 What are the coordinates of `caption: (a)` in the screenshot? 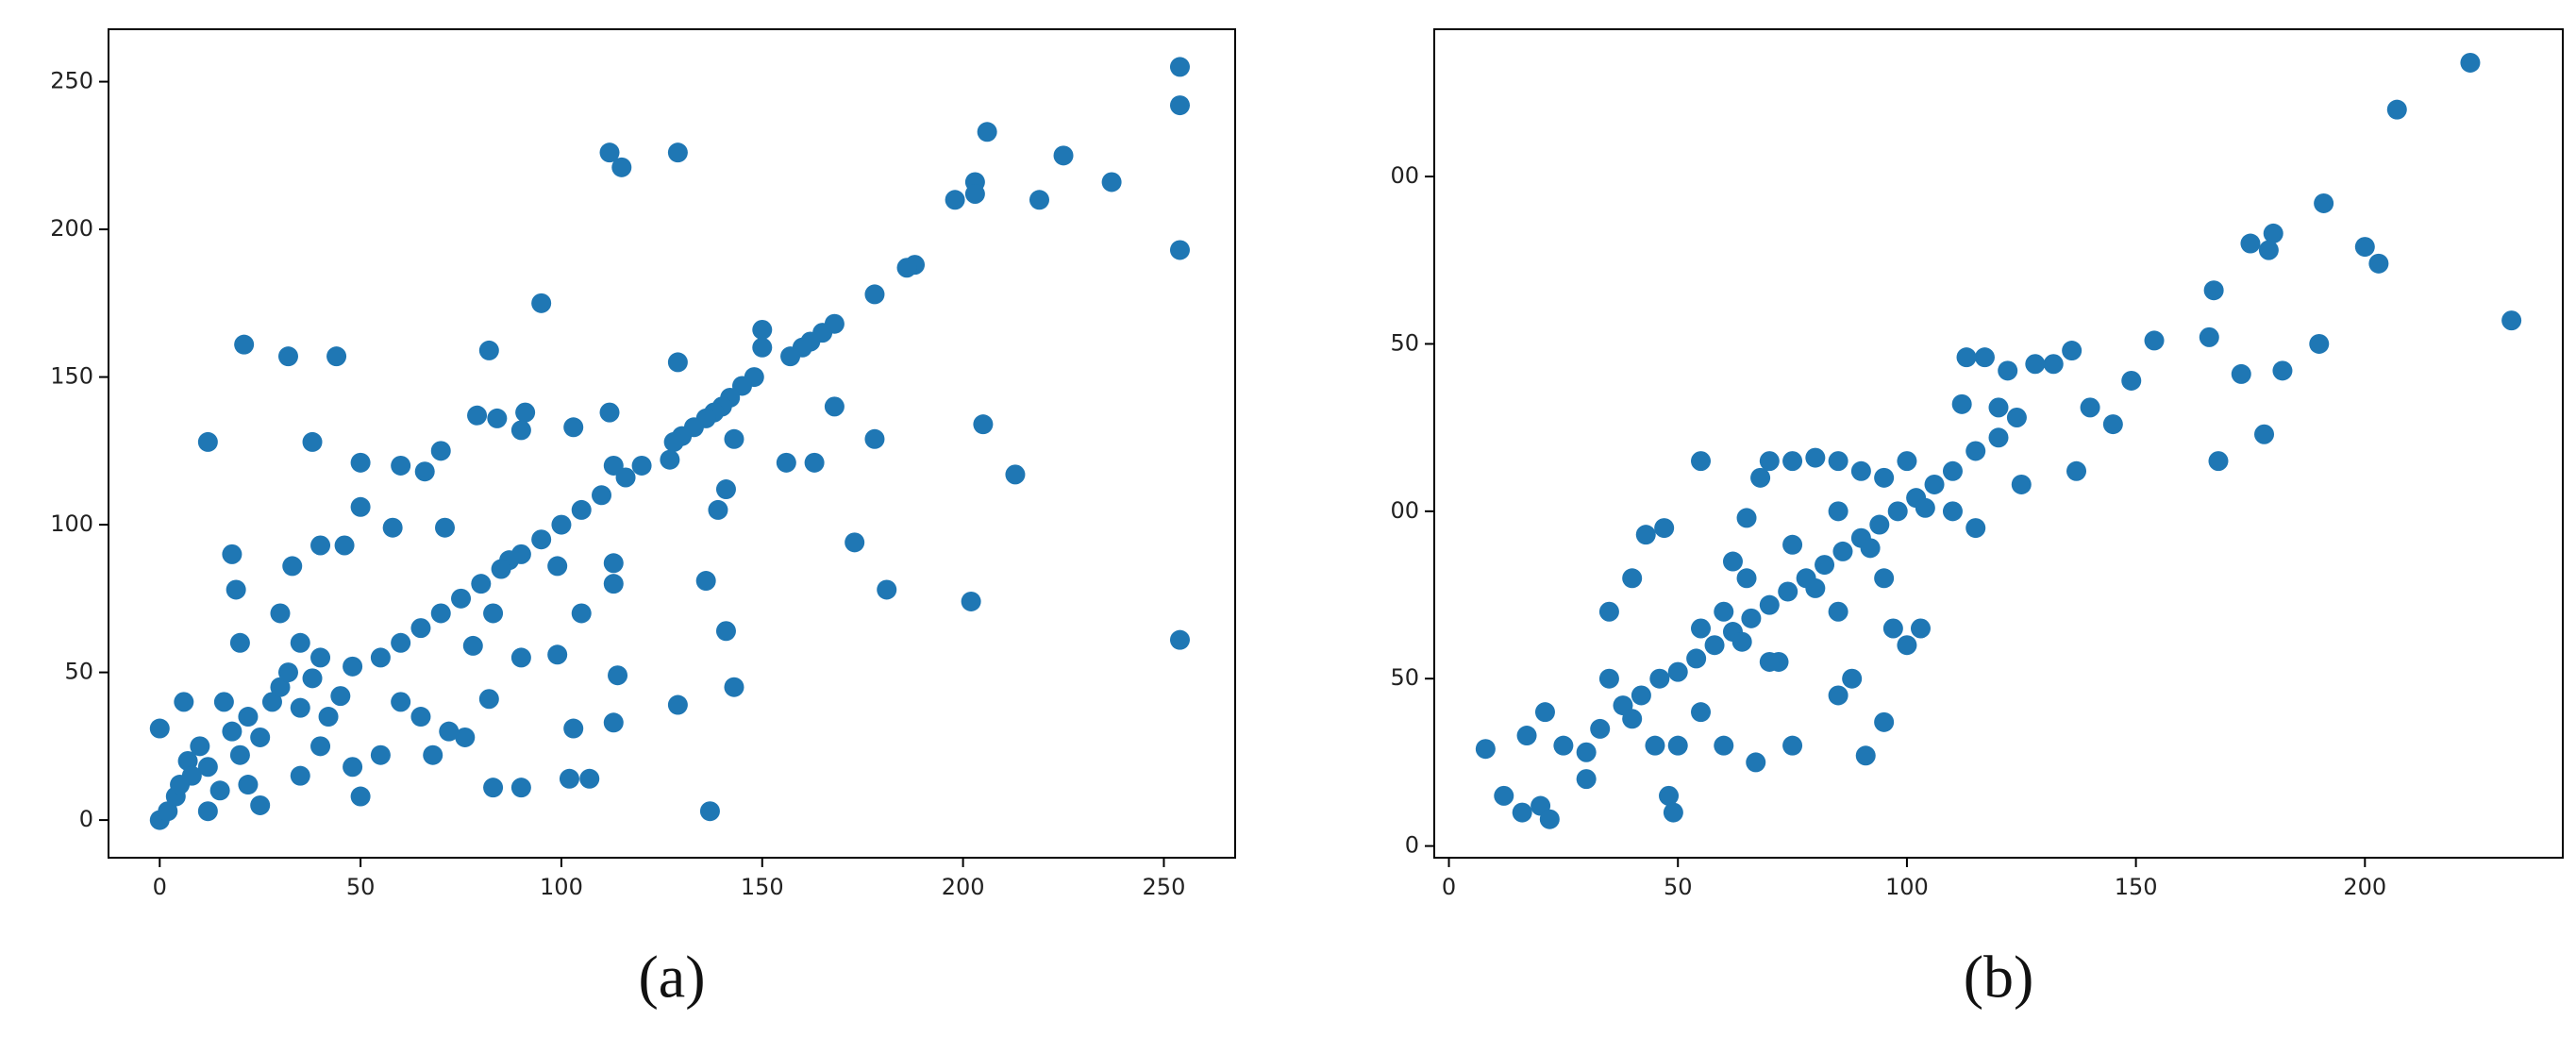 It's located at (671, 977).